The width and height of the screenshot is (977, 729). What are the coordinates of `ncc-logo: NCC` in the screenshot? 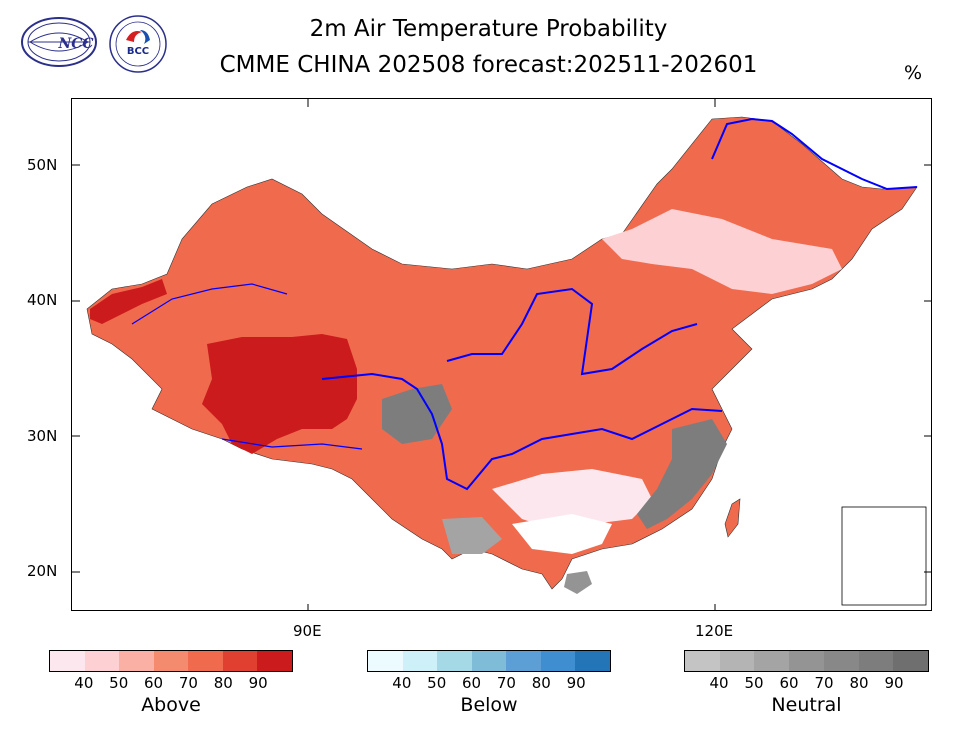 It's located at (59, 42).